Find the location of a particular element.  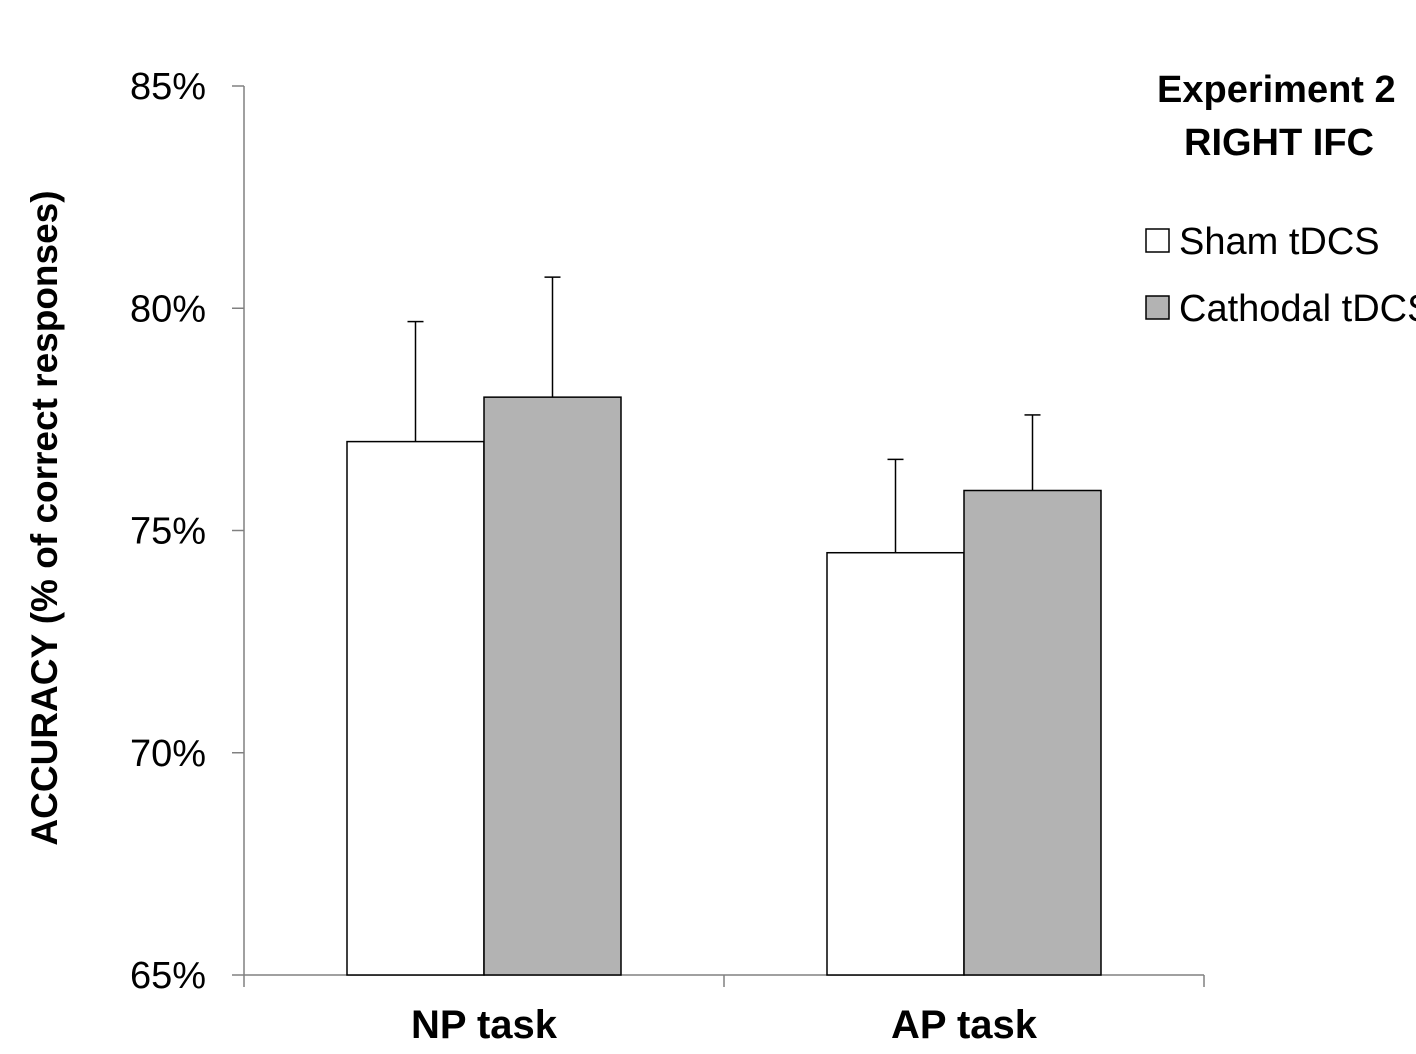

legend: Sham tDCS Cathodal tDCS is located at coordinates (1280, 275).